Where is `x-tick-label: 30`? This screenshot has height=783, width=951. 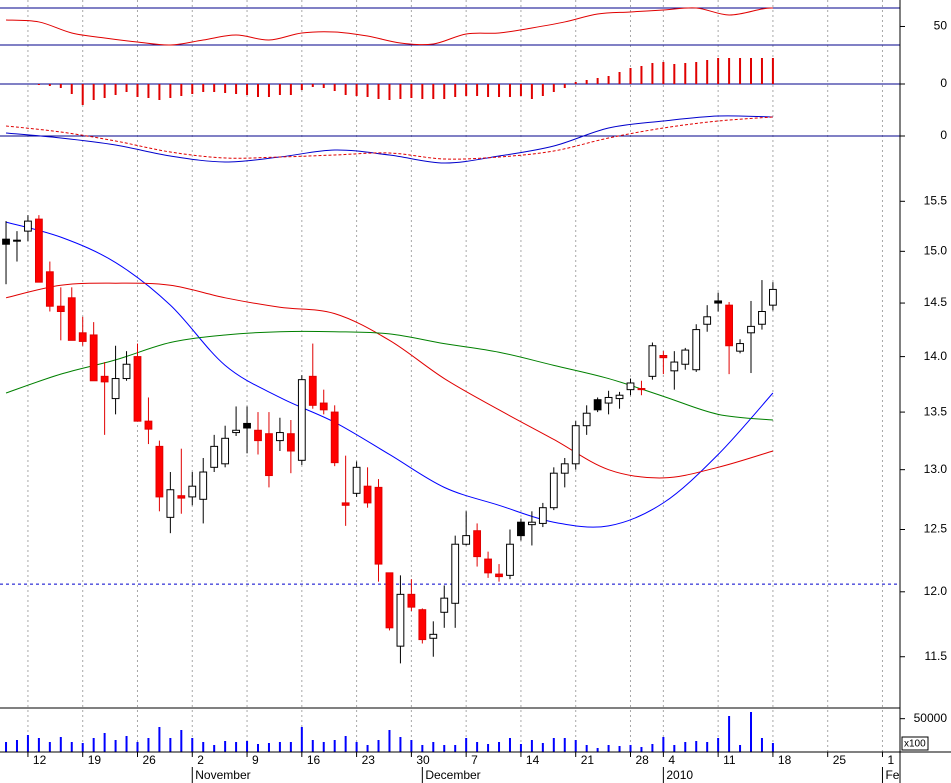
x-tick-label: 30 is located at coordinates (423, 760).